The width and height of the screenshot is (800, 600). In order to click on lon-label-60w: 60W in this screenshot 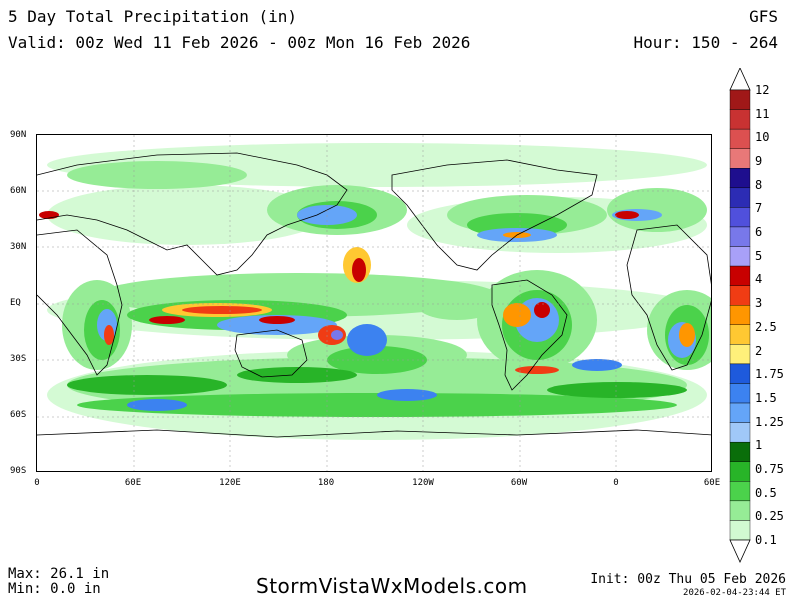, I will do `click(519, 483)`.